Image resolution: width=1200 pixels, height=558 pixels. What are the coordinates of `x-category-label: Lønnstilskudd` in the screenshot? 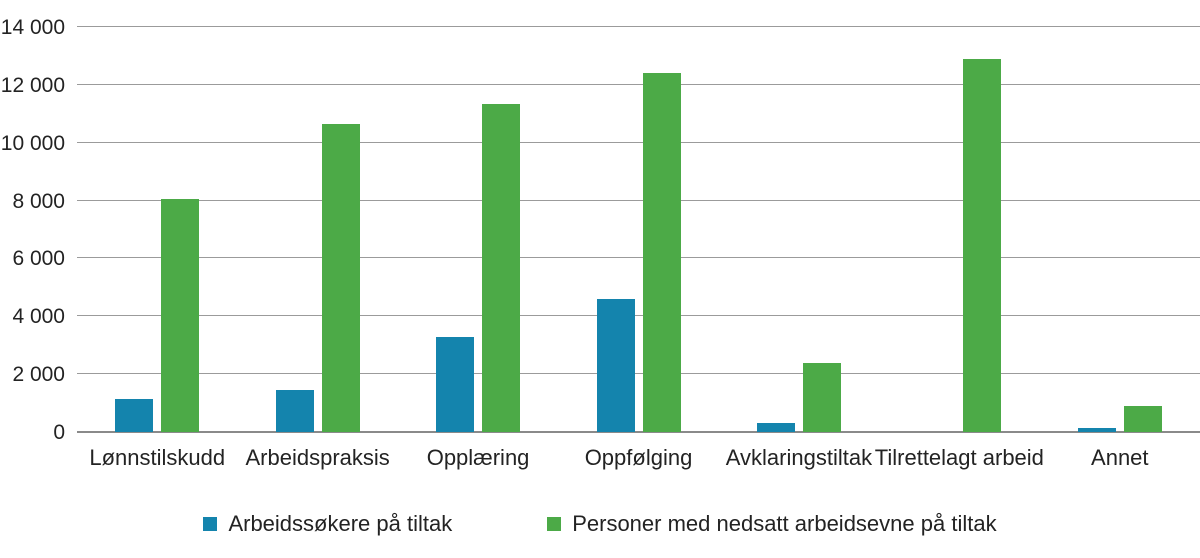 It's located at (157, 457).